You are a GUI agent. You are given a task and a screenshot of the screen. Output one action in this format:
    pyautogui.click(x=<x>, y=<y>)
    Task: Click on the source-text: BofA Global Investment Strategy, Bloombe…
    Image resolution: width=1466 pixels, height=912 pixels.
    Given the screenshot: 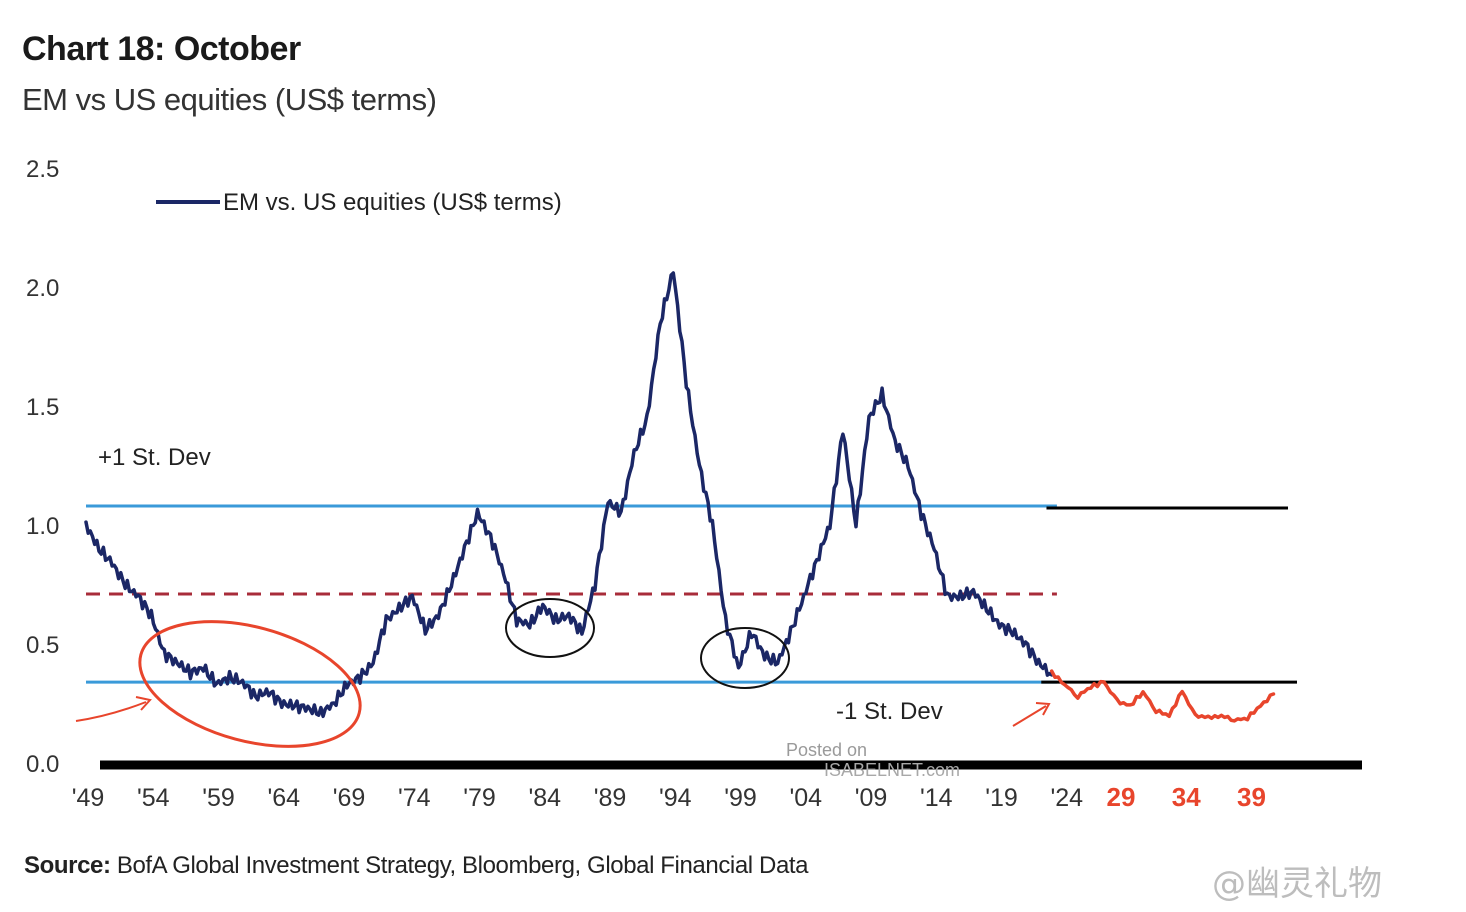 What is the action you would take?
    pyautogui.click(x=462, y=865)
    